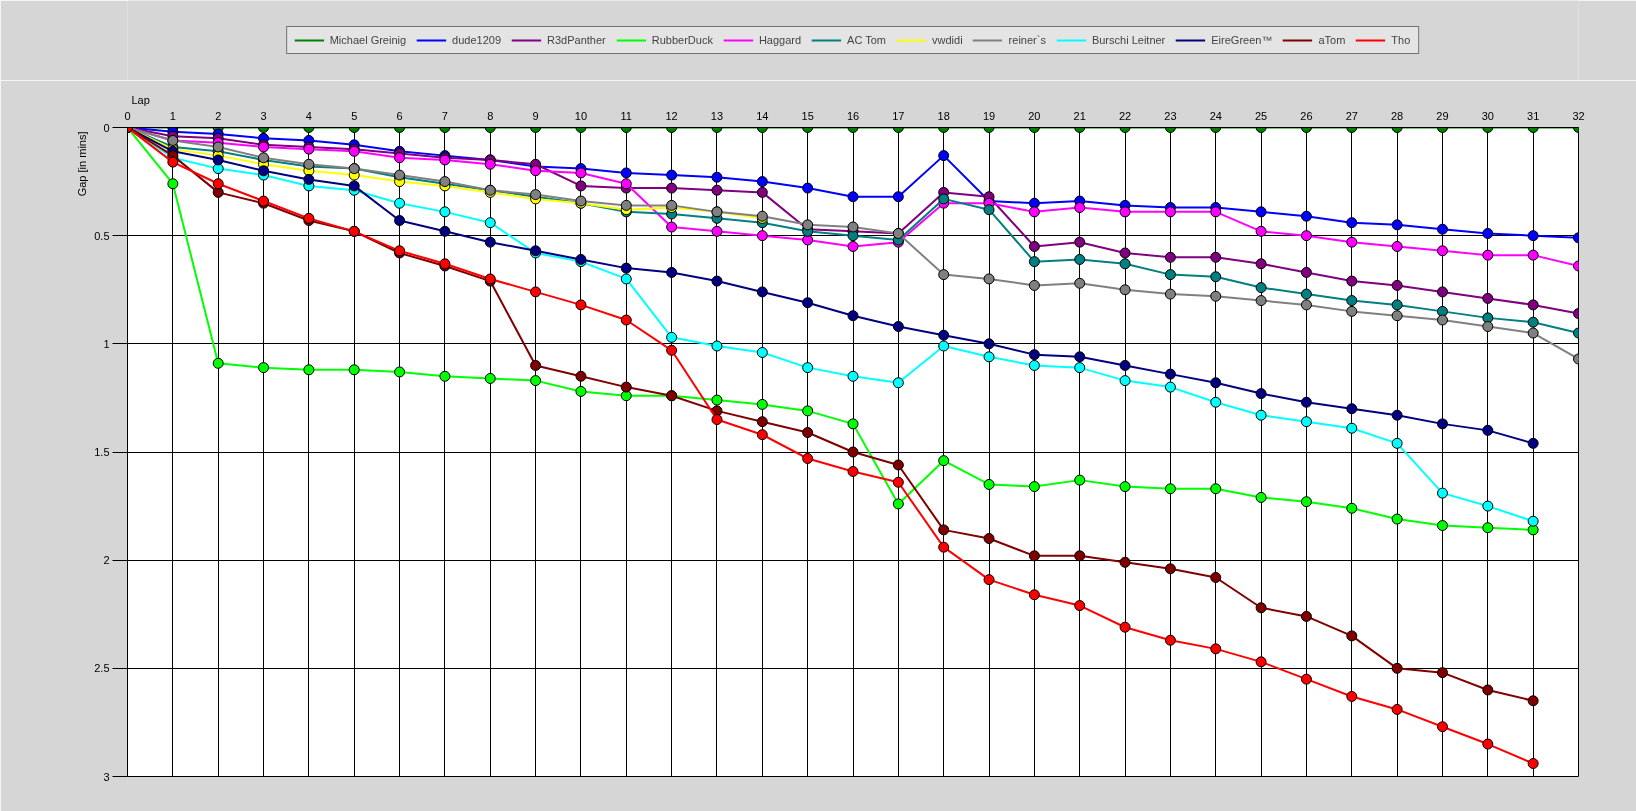  I want to click on x-tick-label: 13, so click(717, 115).